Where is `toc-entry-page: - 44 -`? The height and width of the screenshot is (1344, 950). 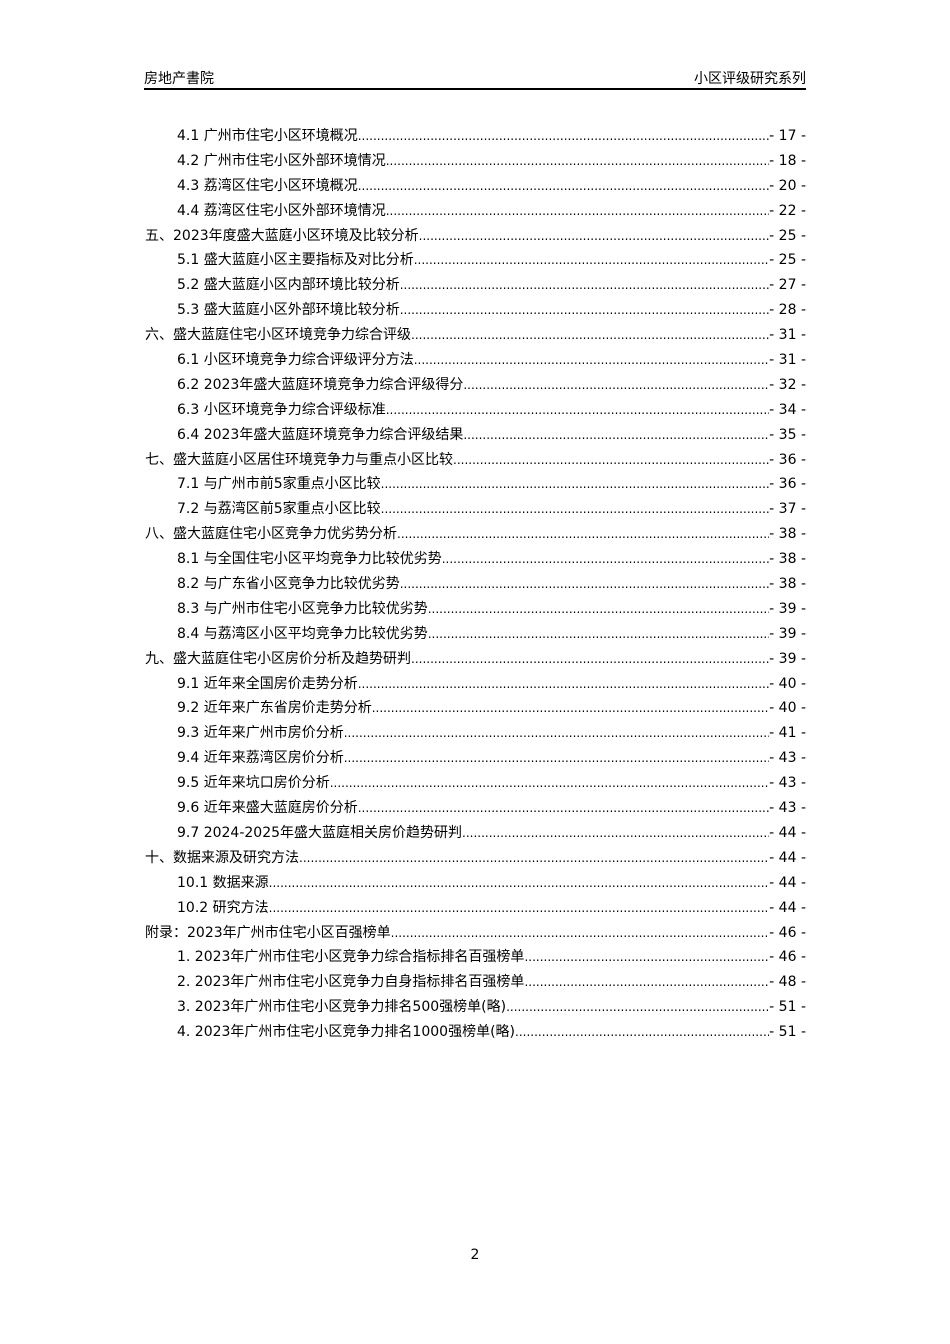
toc-entry-page: - 44 - is located at coordinates (787, 882).